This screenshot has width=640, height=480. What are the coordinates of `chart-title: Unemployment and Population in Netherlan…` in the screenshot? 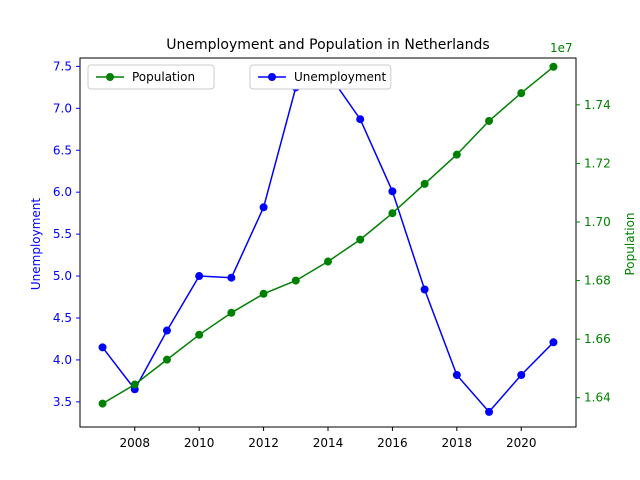 It's located at (327, 45).